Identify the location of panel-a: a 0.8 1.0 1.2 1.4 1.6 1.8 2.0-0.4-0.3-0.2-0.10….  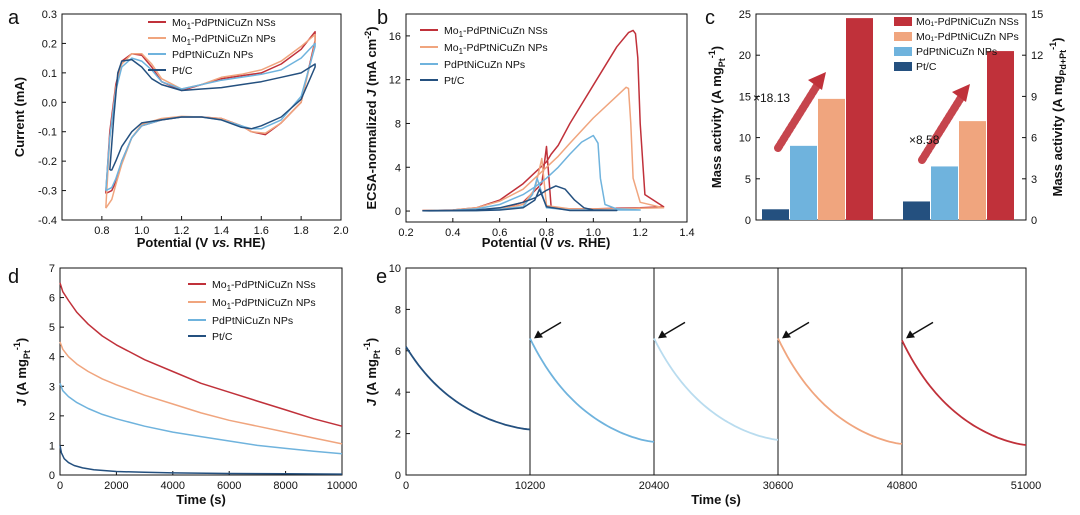
(178, 128).